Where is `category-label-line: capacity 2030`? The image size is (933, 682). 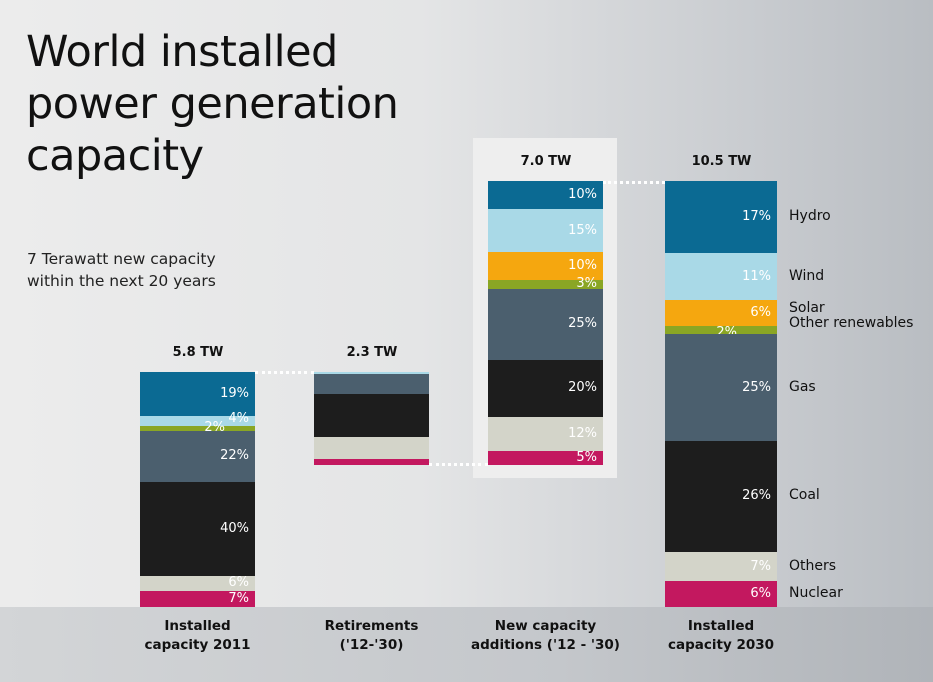 category-label-line: capacity 2030 is located at coordinates (721, 645).